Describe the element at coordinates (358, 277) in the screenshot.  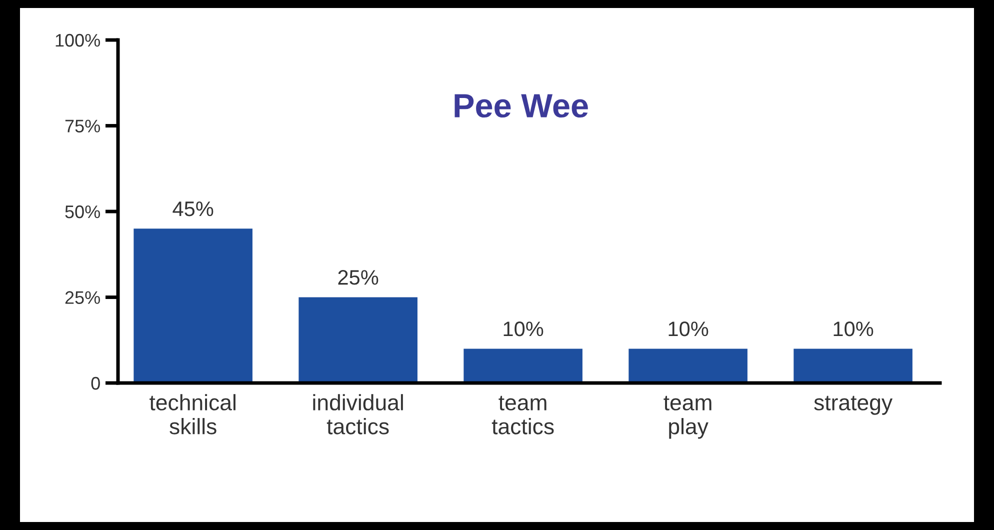
I see `data-label: 25%` at that location.